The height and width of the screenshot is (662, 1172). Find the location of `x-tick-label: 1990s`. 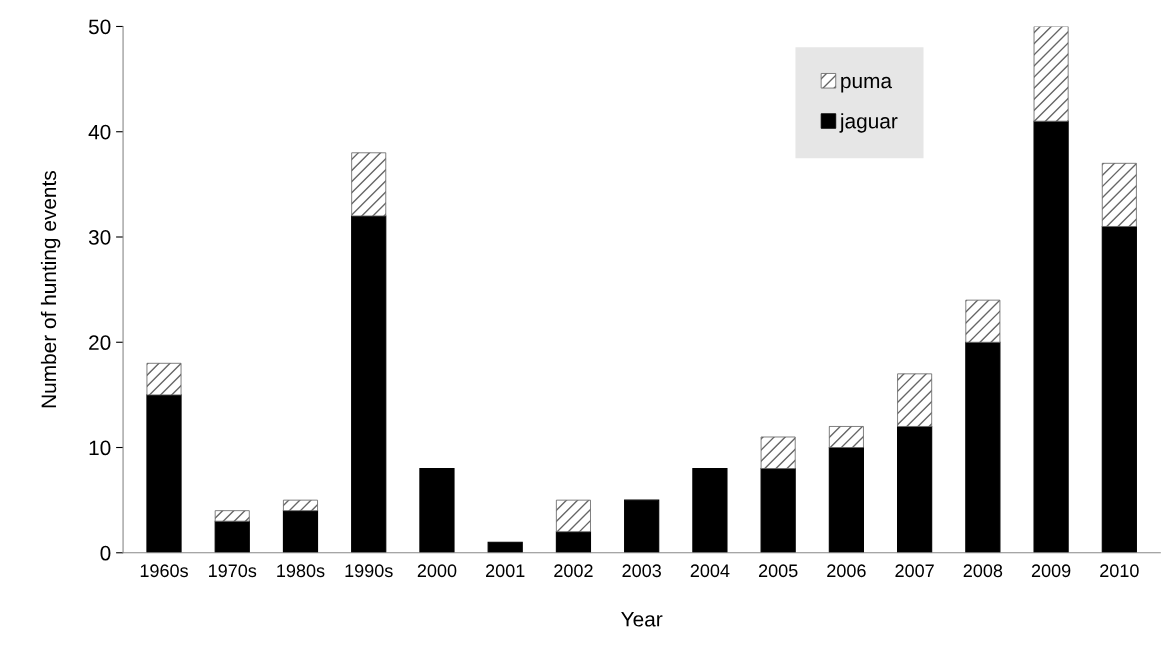

x-tick-label: 1990s is located at coordinates (369, 571).